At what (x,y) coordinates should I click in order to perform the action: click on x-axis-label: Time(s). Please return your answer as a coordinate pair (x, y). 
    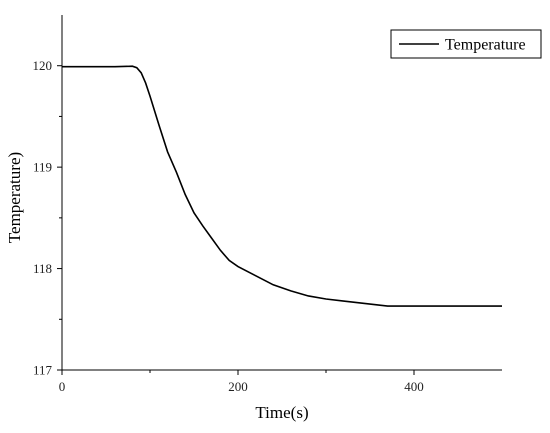
    Looking at the image, I should click on (281, 412).